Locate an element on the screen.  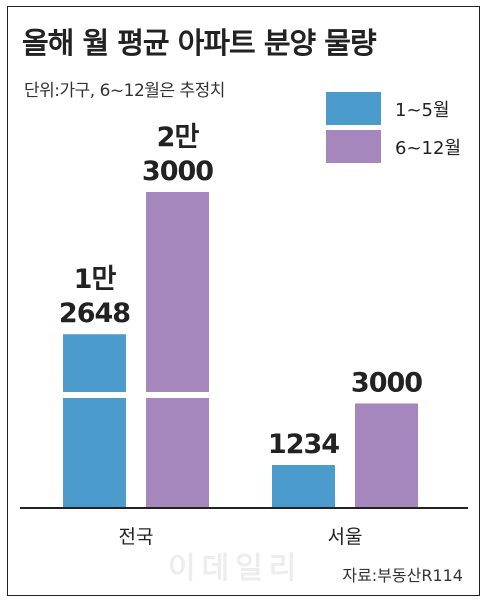
source-note: 자료:부동산R114 is located at coordinates (402, 575).